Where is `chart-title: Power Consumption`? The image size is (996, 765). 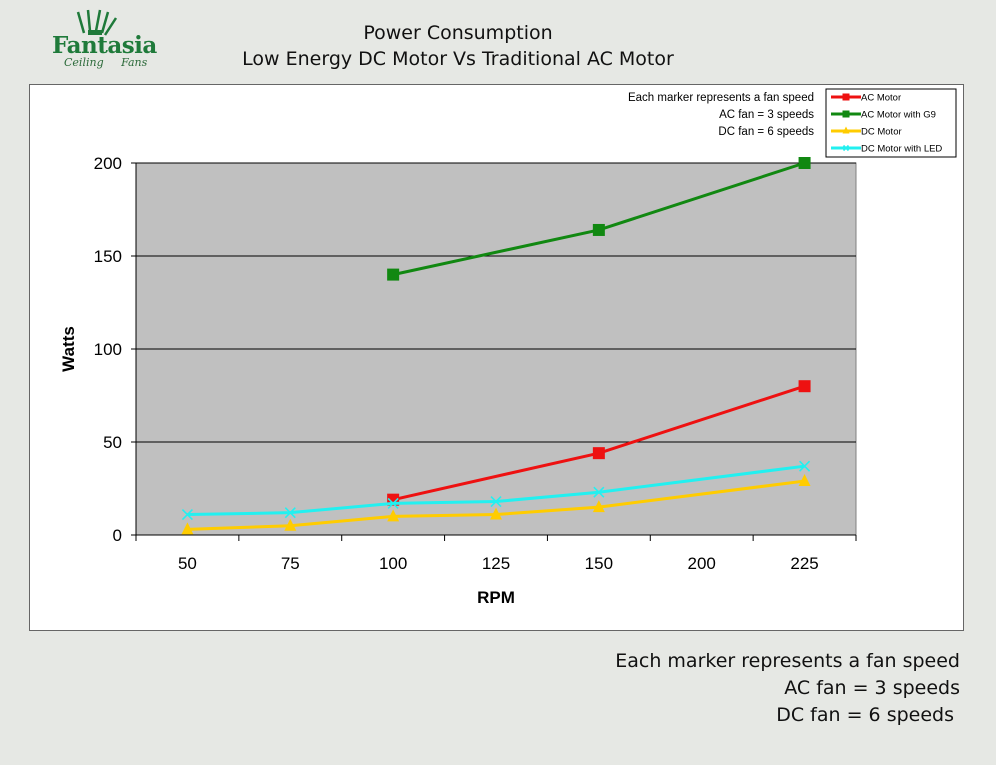
chart-title: Power Consumption is located at coordinates (458, 33).